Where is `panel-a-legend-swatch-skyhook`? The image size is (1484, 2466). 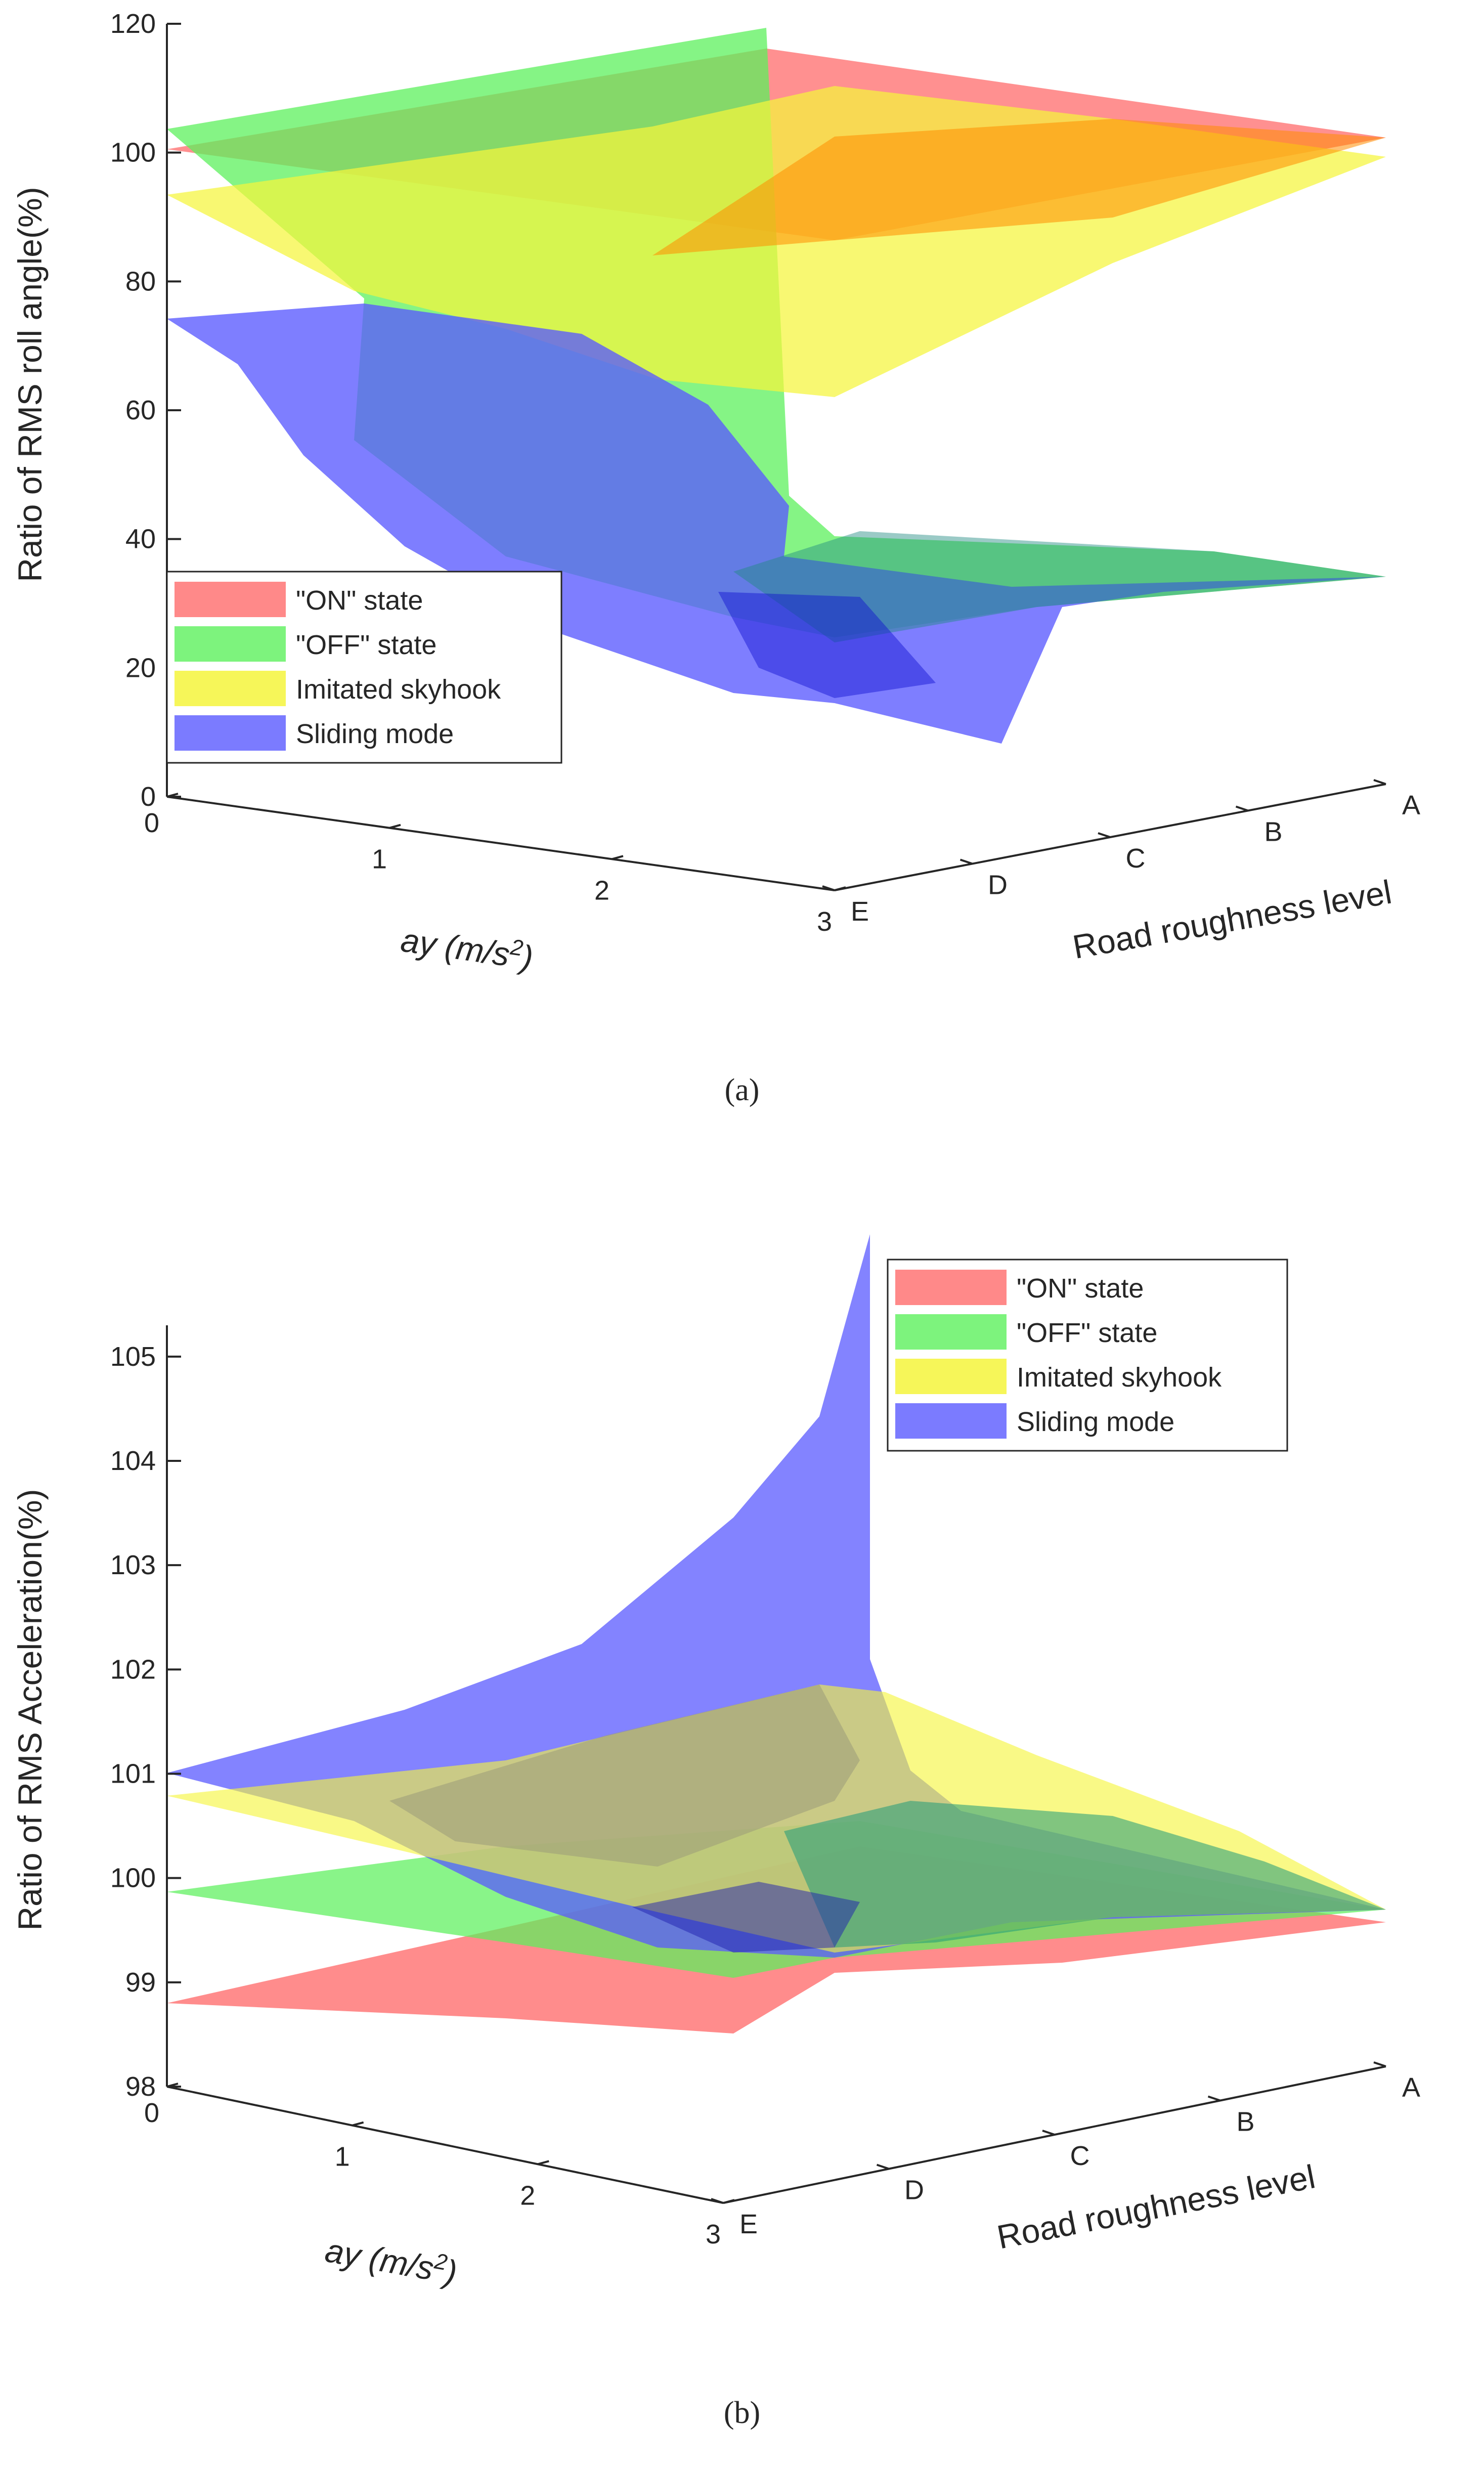 panel-a-legend-swatch-skyhook is located at coordinates (230, 688).